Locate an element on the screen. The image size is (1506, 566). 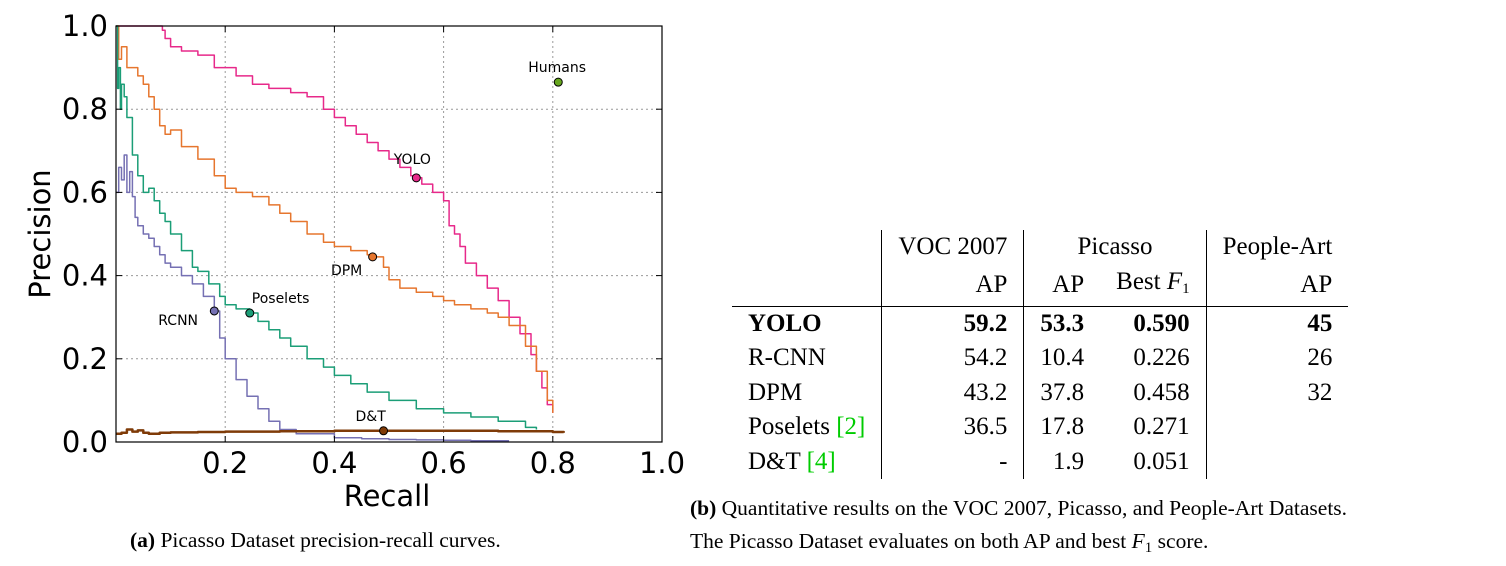
row-name-text: D&T is located at coordinates (777, 461).